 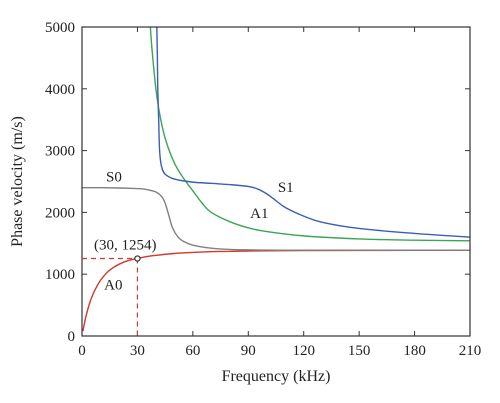 I want to click on x-tick-label: 150, so click(x=359, y=351).